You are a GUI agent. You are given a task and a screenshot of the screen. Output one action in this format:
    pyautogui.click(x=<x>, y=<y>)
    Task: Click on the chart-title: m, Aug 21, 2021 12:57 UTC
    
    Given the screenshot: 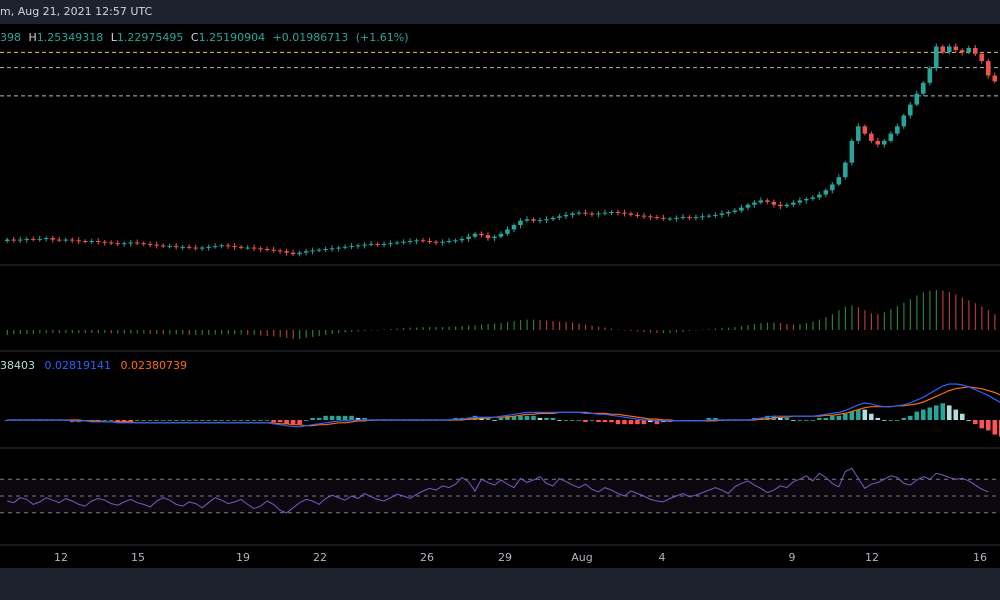 What is the action you would take?
    pyautogui.click(x=76, y=11)
    